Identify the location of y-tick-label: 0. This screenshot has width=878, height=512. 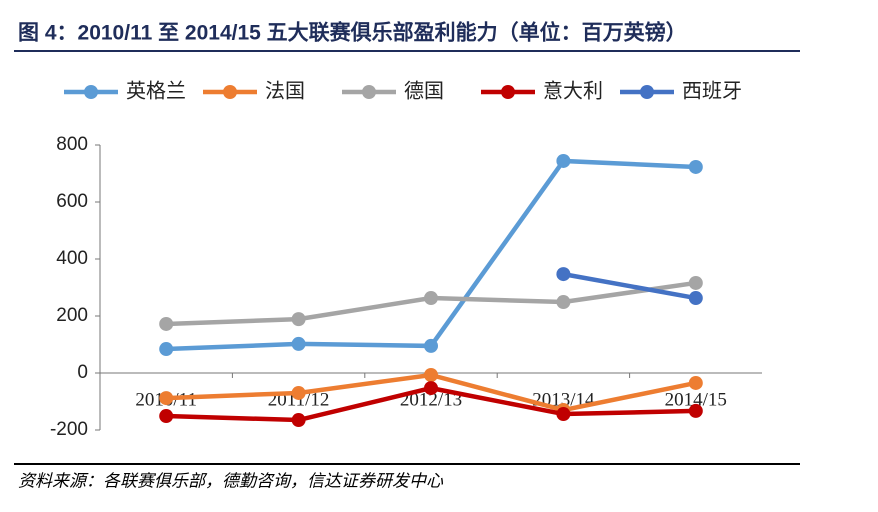
(82, 372).